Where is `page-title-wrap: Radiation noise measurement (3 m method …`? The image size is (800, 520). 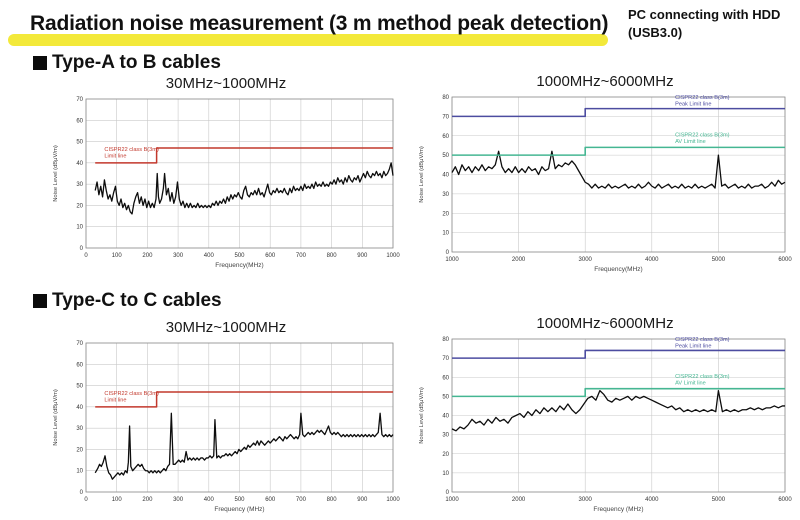 page-title-wrap: Radiation noise measurement (3 m method … is located at coordinates (308, 29).